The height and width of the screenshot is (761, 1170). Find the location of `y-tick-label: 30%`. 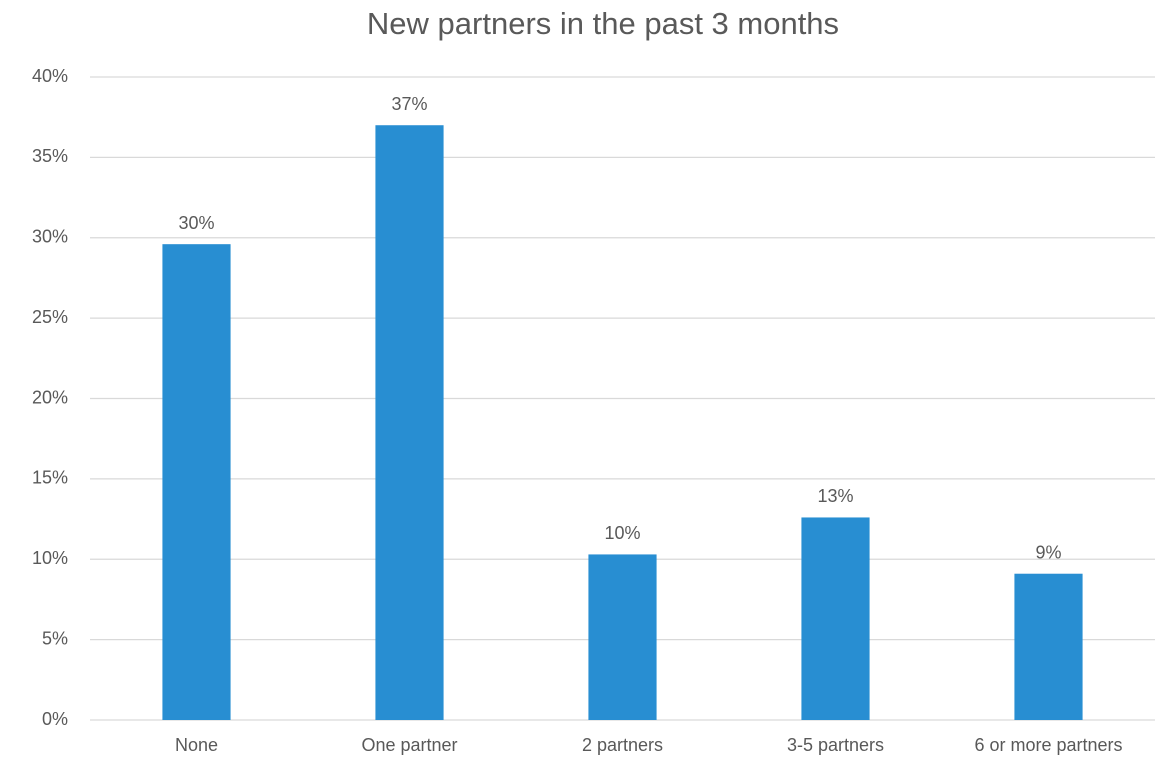

y-tick-label: 30% is located at coordinates (50, 237).